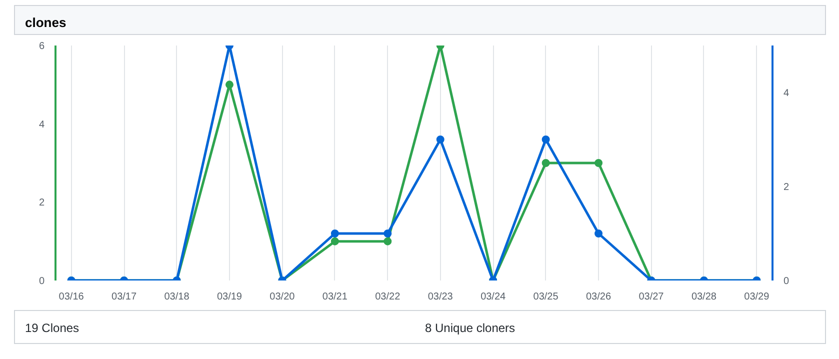 This screenshot has height=359, width=839. What do you see at coordinates (335, 297) in the screenshot?
I see `x-tick-label: 03/21` at bounding box center [335, 297].